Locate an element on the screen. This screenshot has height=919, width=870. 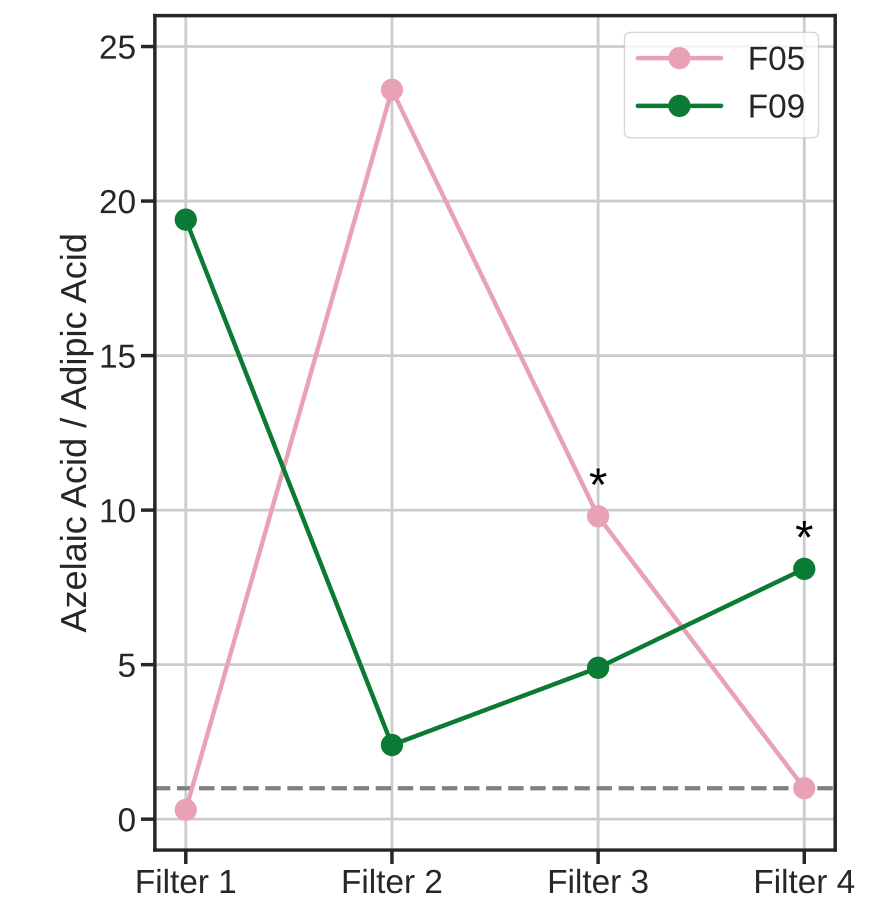
x-tick-label: Filter 4 is located at coordinates (805, 881).